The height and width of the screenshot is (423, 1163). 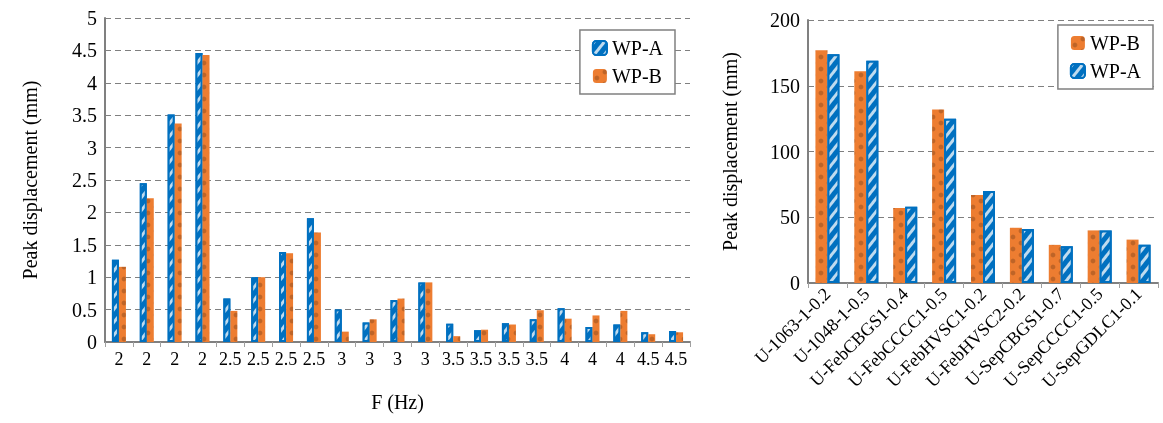 What do you see at coordinates (92, 18) in the screenshot?
I see `y-tick-label: 5` at bounding box center [92, 18].